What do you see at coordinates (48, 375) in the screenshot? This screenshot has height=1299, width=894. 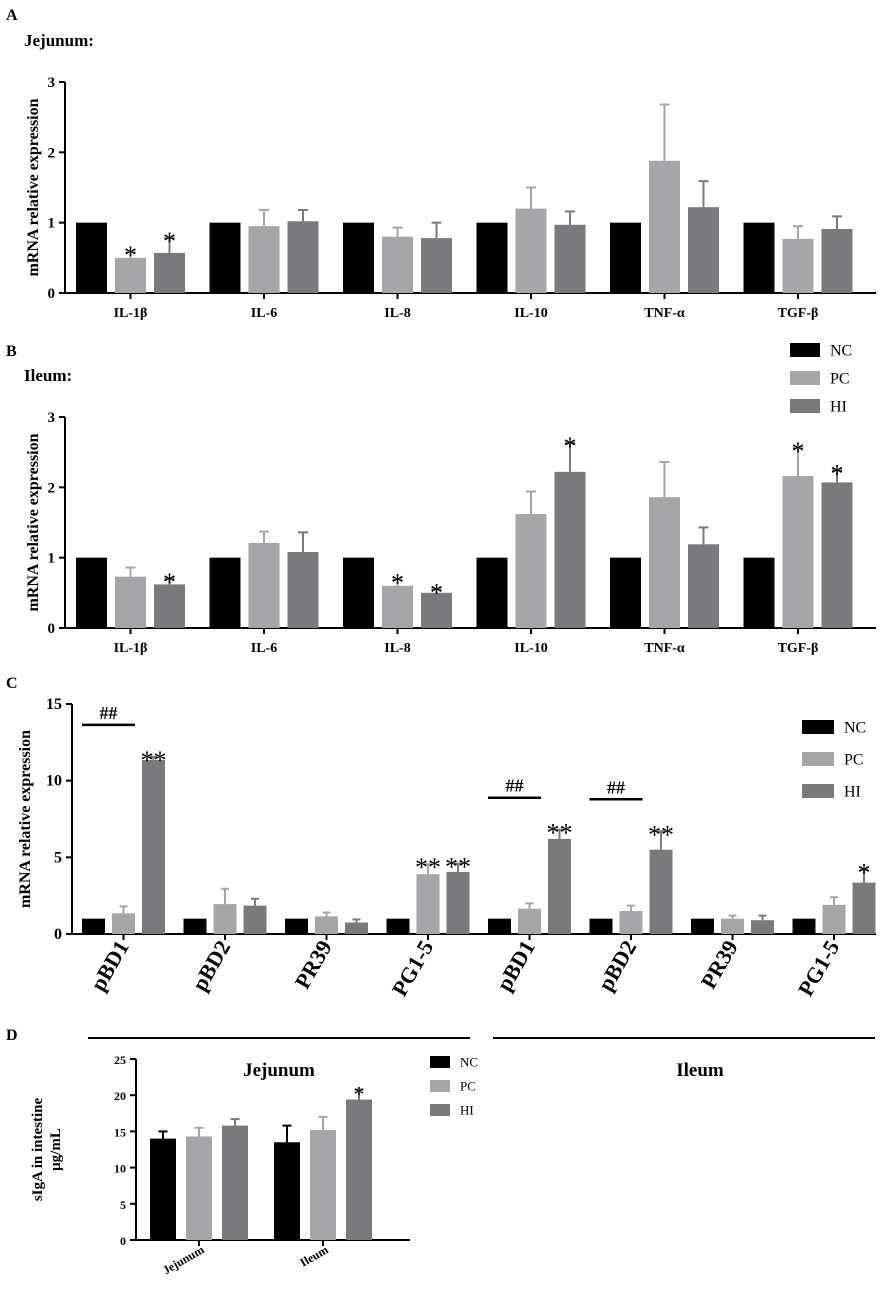 I see `panel-b-title: Ileum:` at bounding box center [48, 375].